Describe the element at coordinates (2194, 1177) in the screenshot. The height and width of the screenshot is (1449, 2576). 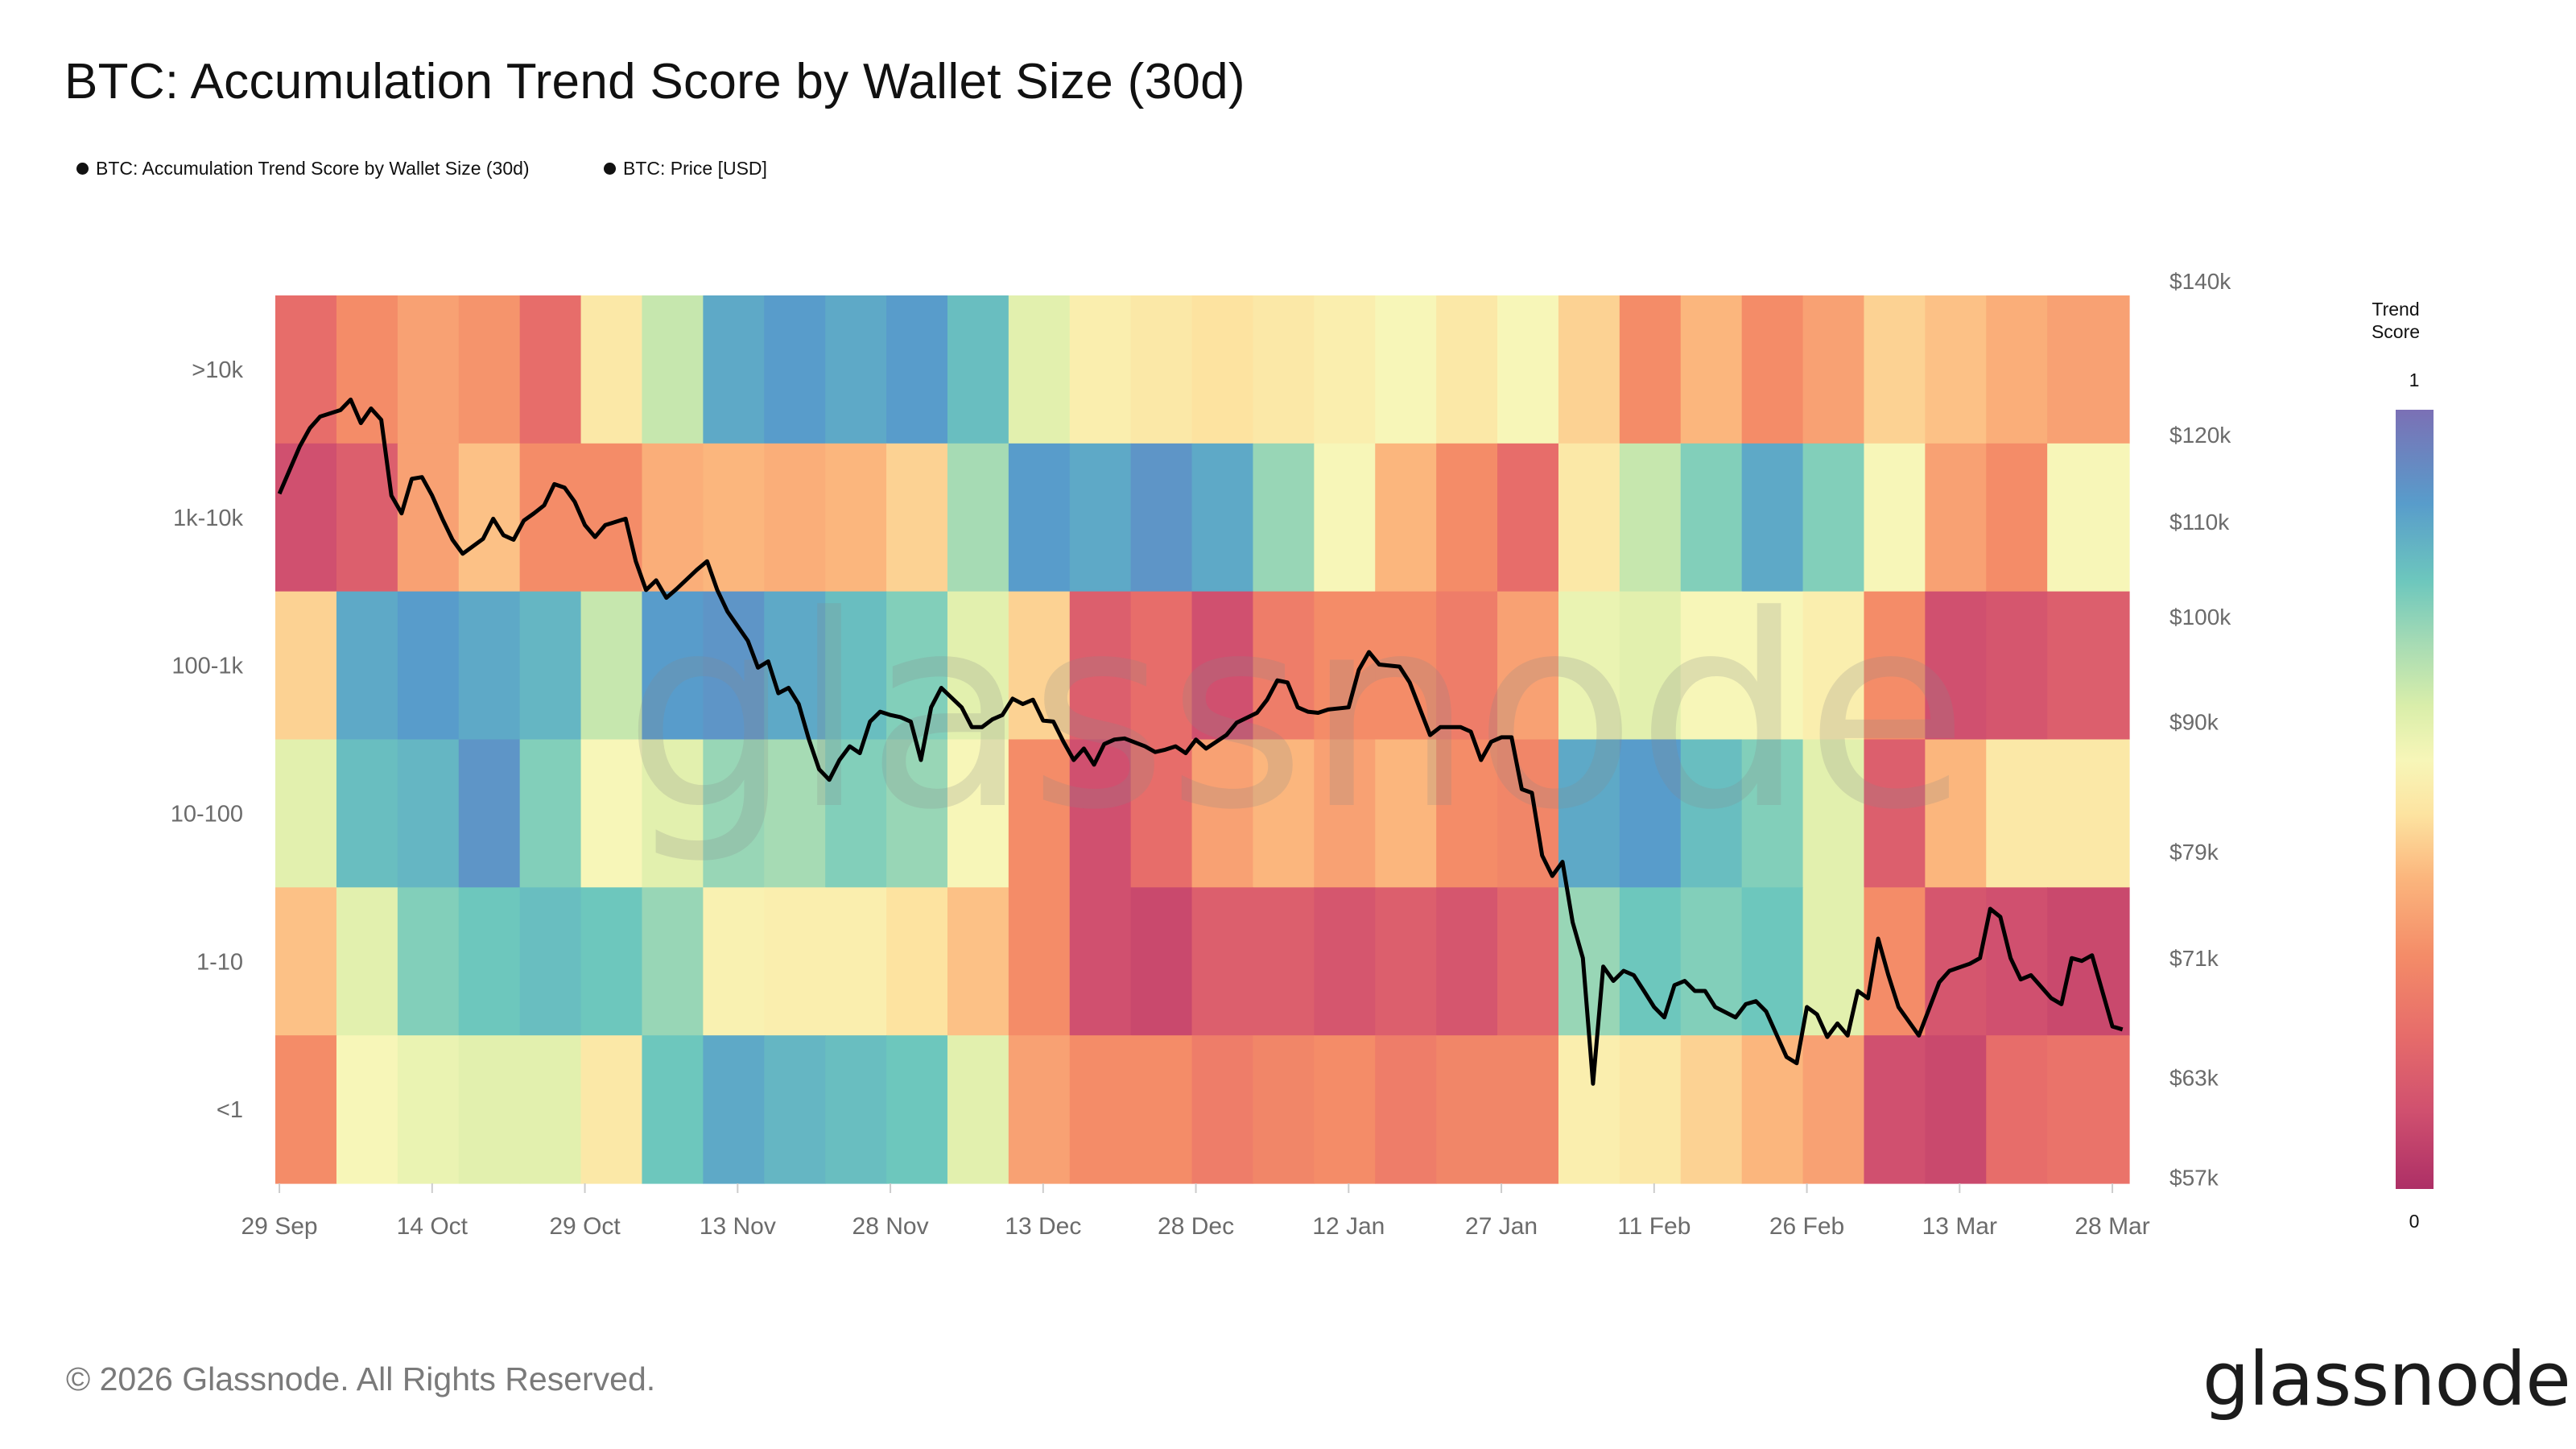
I see `price-tick-label: $57k` at that location.